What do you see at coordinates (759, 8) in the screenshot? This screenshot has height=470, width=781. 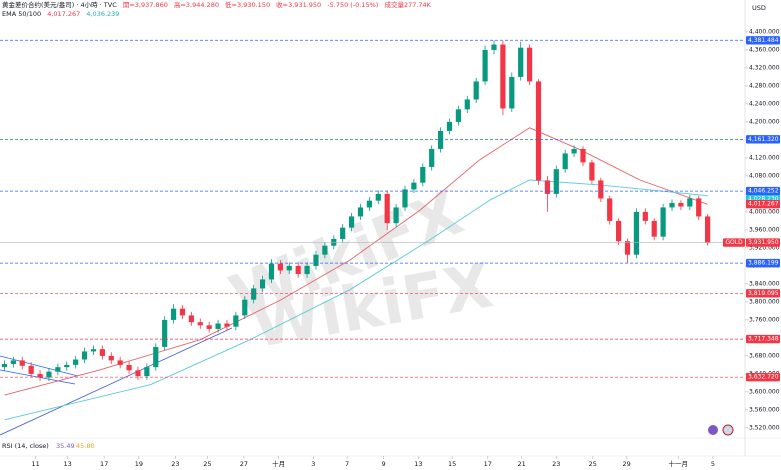 I see `currency: USD` at bounding box center [759, 8].